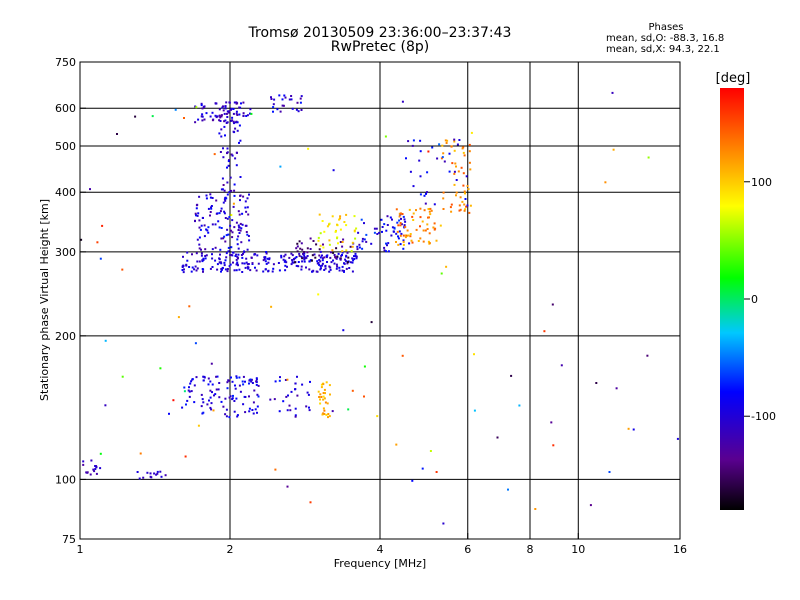  What do you see at coordinates (69, 539) in the screenshot?
I see `y-tick-label: 75` at bounding box center [69, 539].